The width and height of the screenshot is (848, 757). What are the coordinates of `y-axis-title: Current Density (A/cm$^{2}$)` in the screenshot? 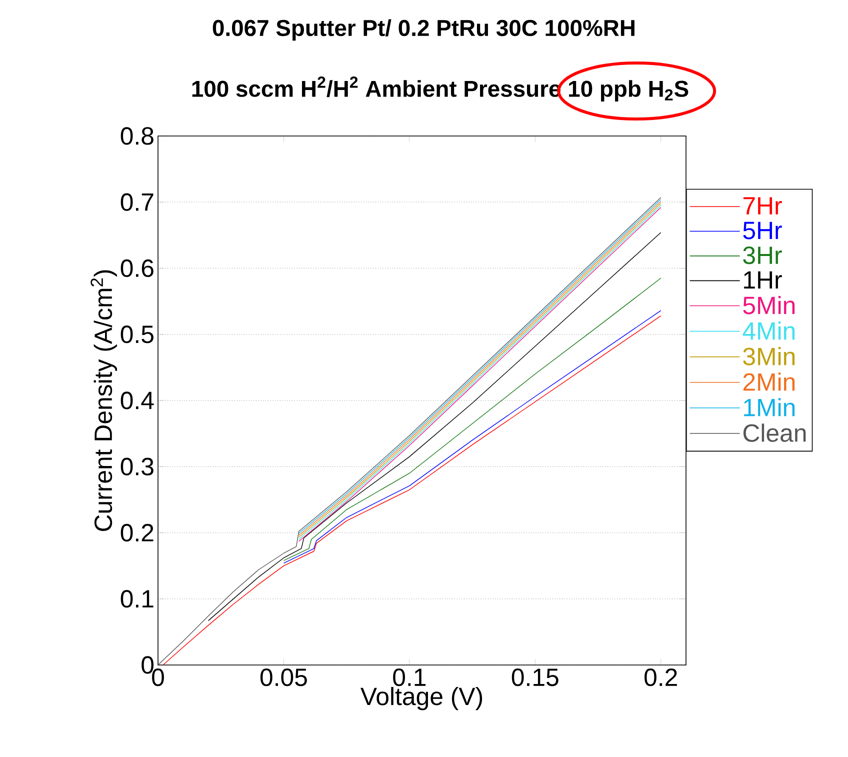 It's located at (104, 400).